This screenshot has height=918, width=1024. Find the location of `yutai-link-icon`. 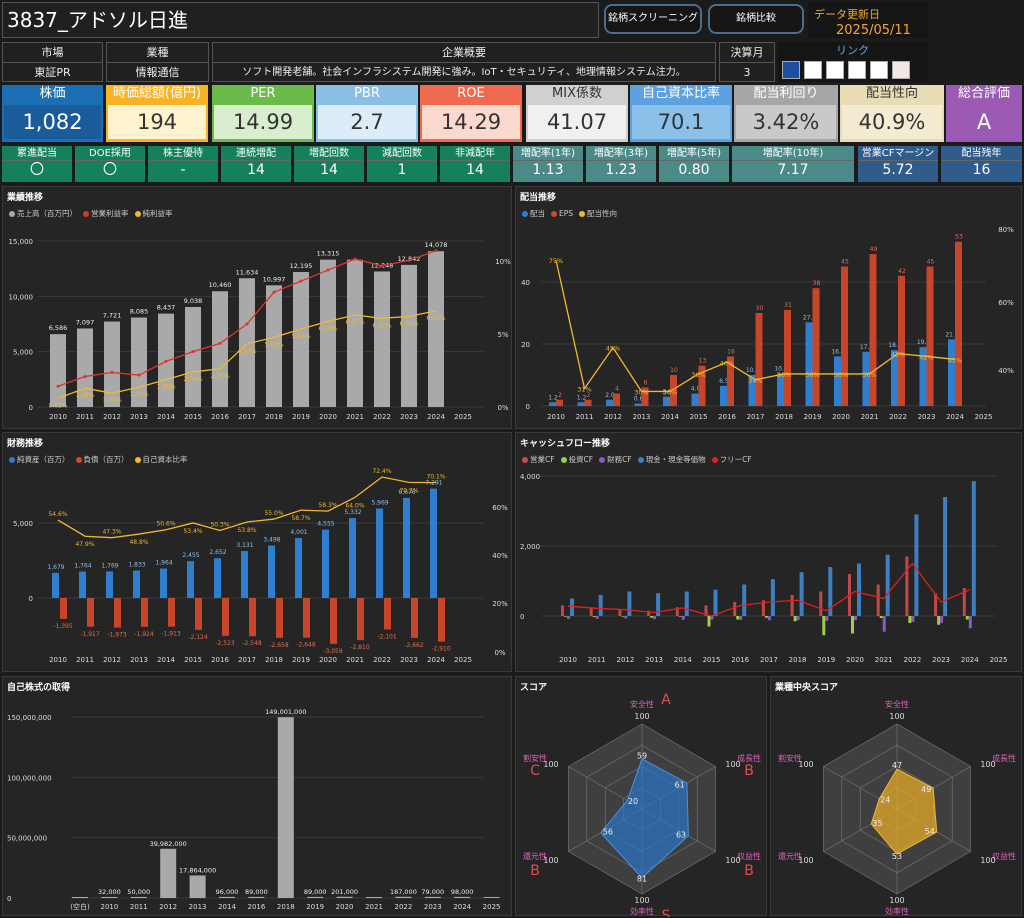

yutai-link-icon is located at coordinates (901, 70).